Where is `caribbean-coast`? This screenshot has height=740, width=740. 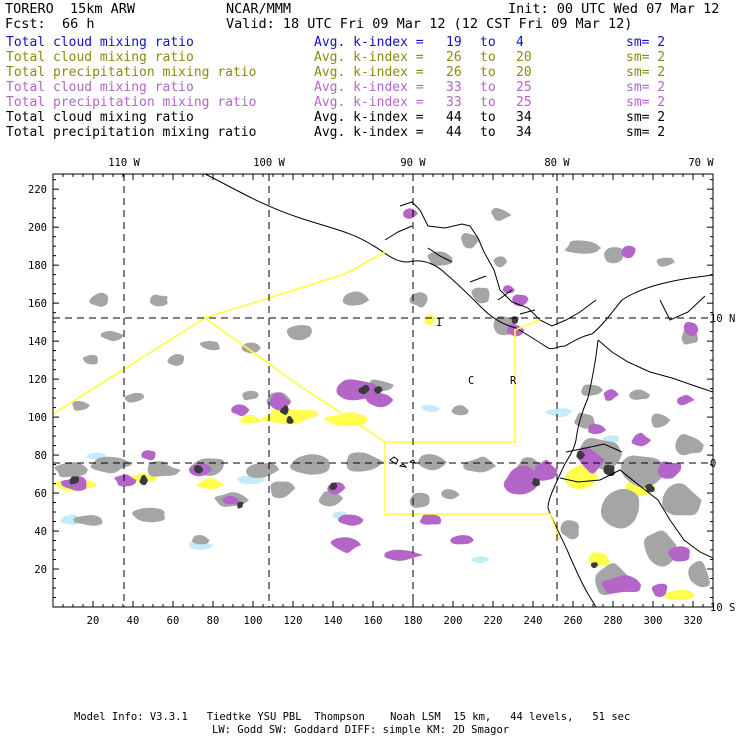 caribbean-coast is located at coordinates (533, 276).